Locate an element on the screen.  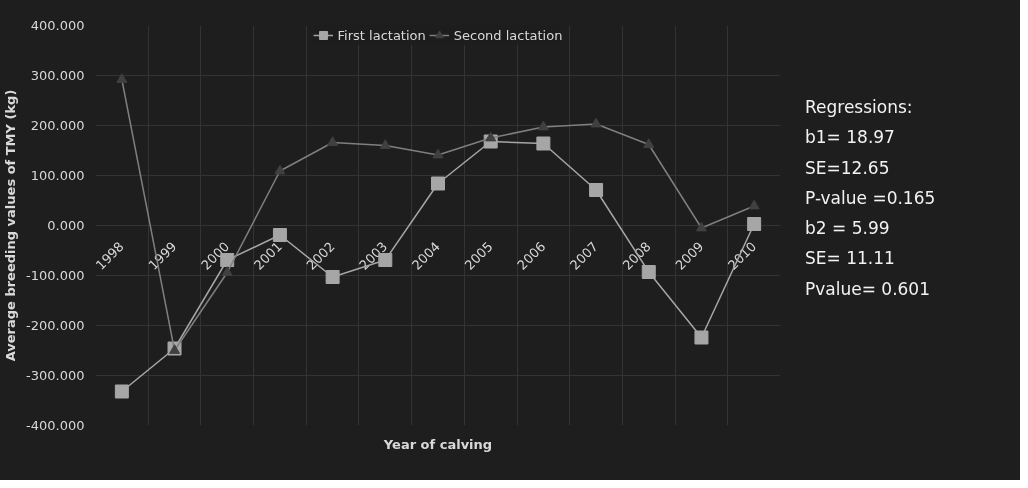
text: Regressions: is located at coordinates (859, 107).